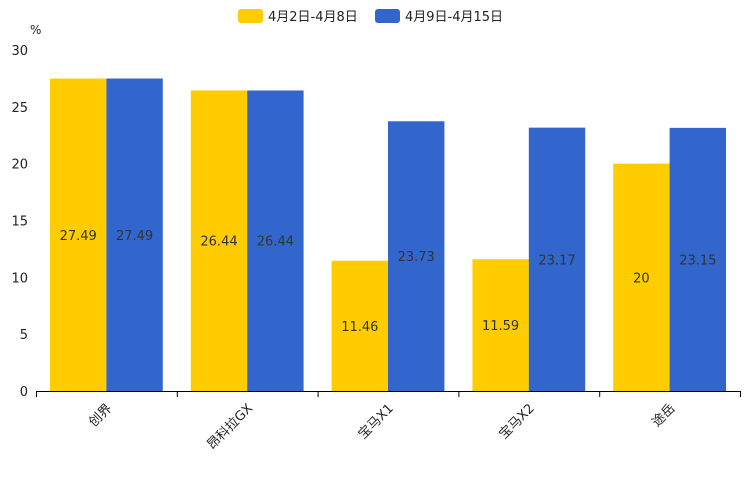 The image size is (750, 504). What do you see at coordinates (100, 415) in the screenshot?
I see `x-tick-label: 创界` at bounding box center [100, 415].